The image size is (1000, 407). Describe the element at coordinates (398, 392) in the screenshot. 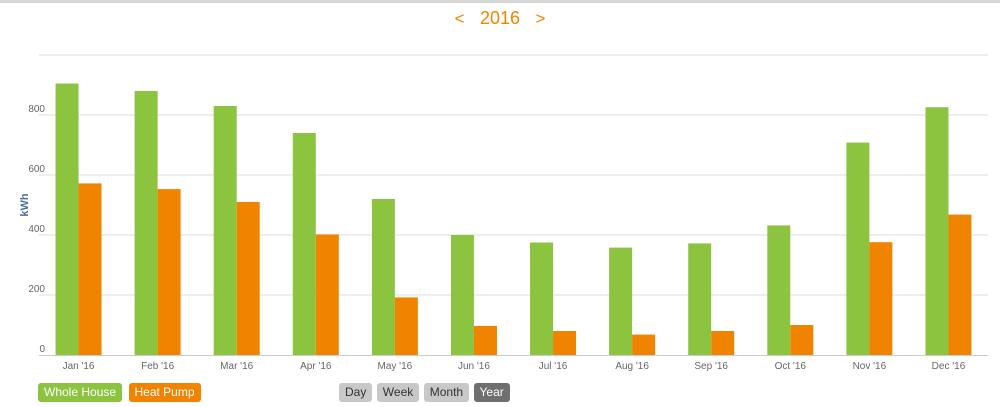

I see `range-week-button: Week` at that location.